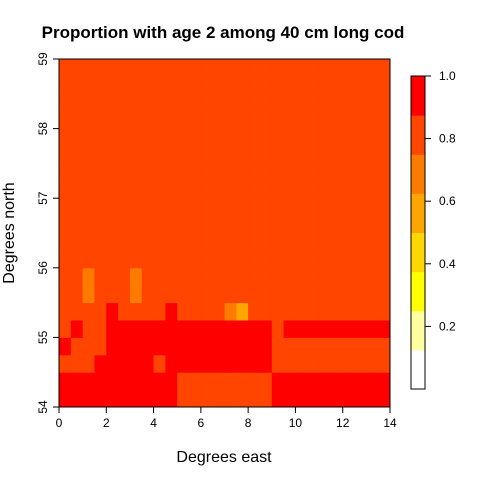  What do you see at coordinates (43, 129) in the screenshot?
I see `y-tick-label: 58` at bounding box center [43, 129].